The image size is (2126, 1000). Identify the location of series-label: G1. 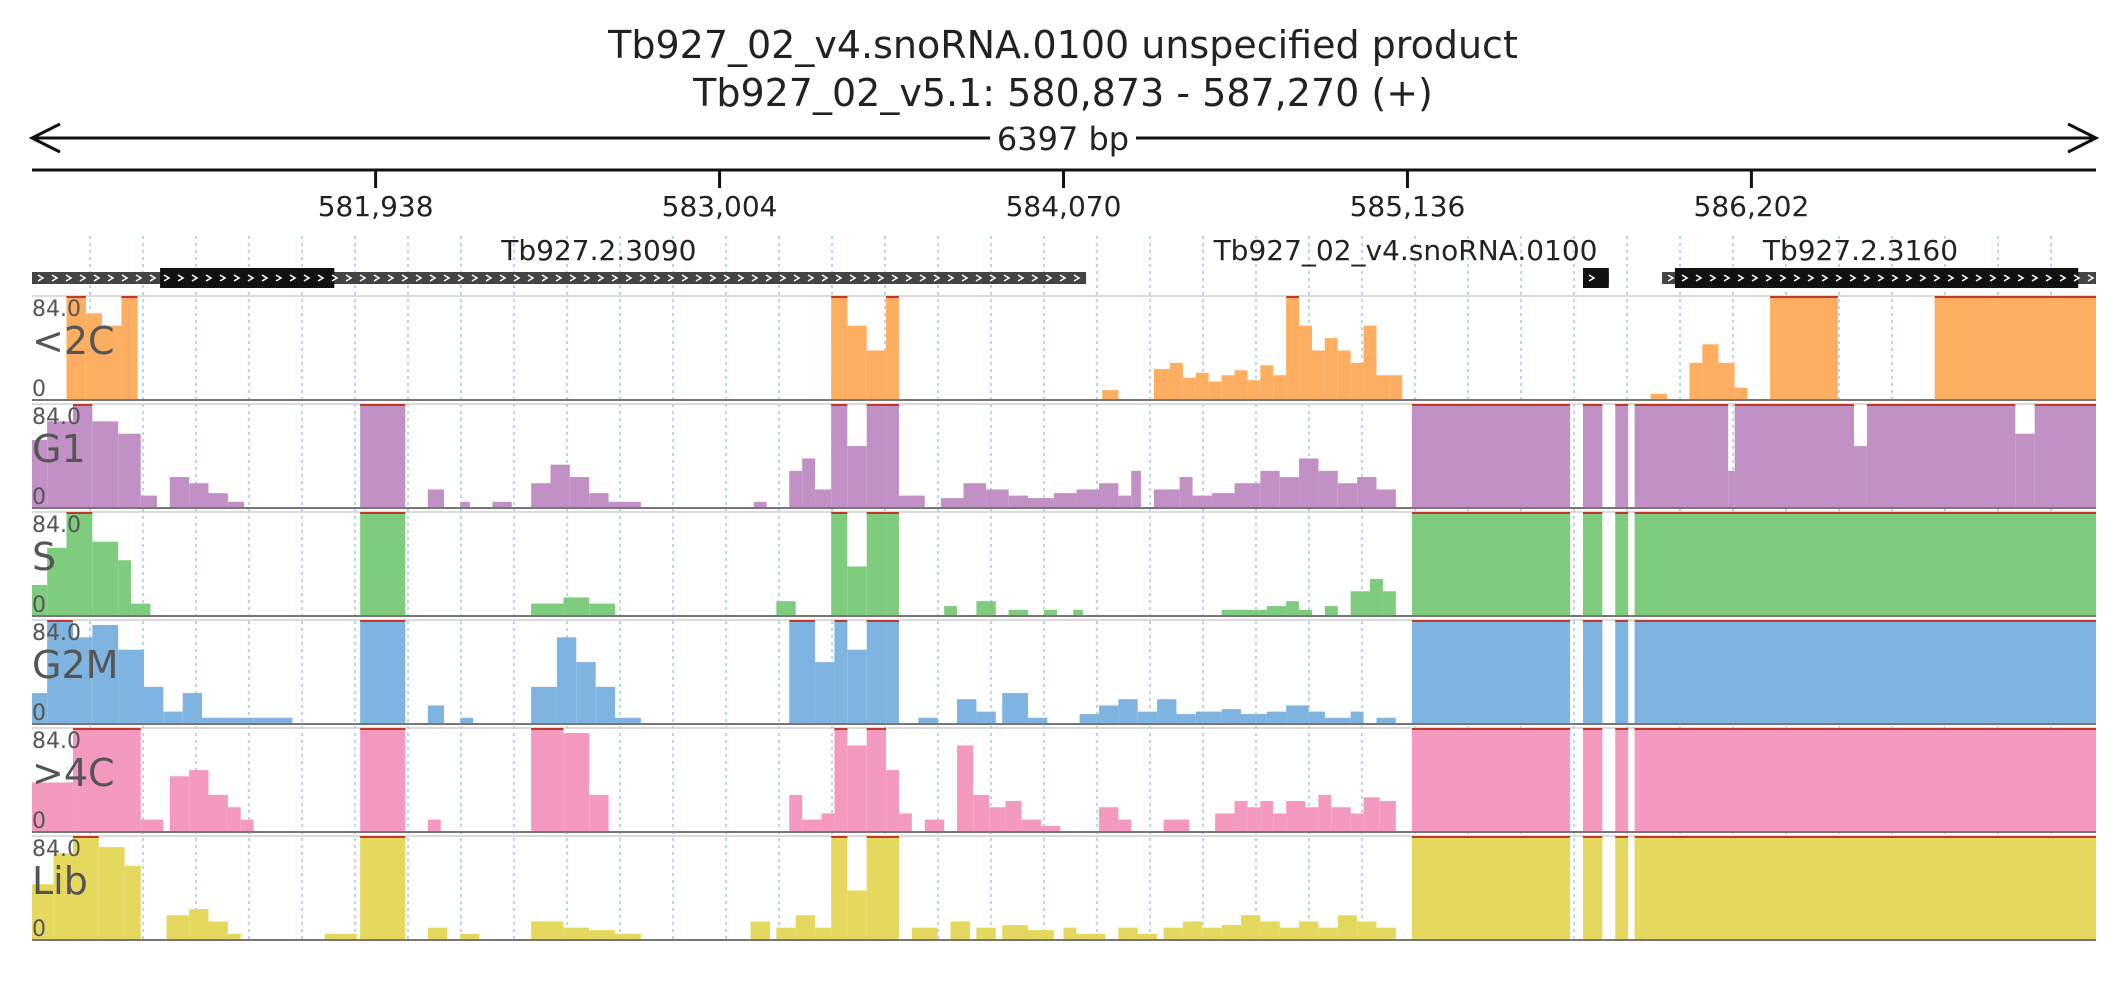
(59, 449).